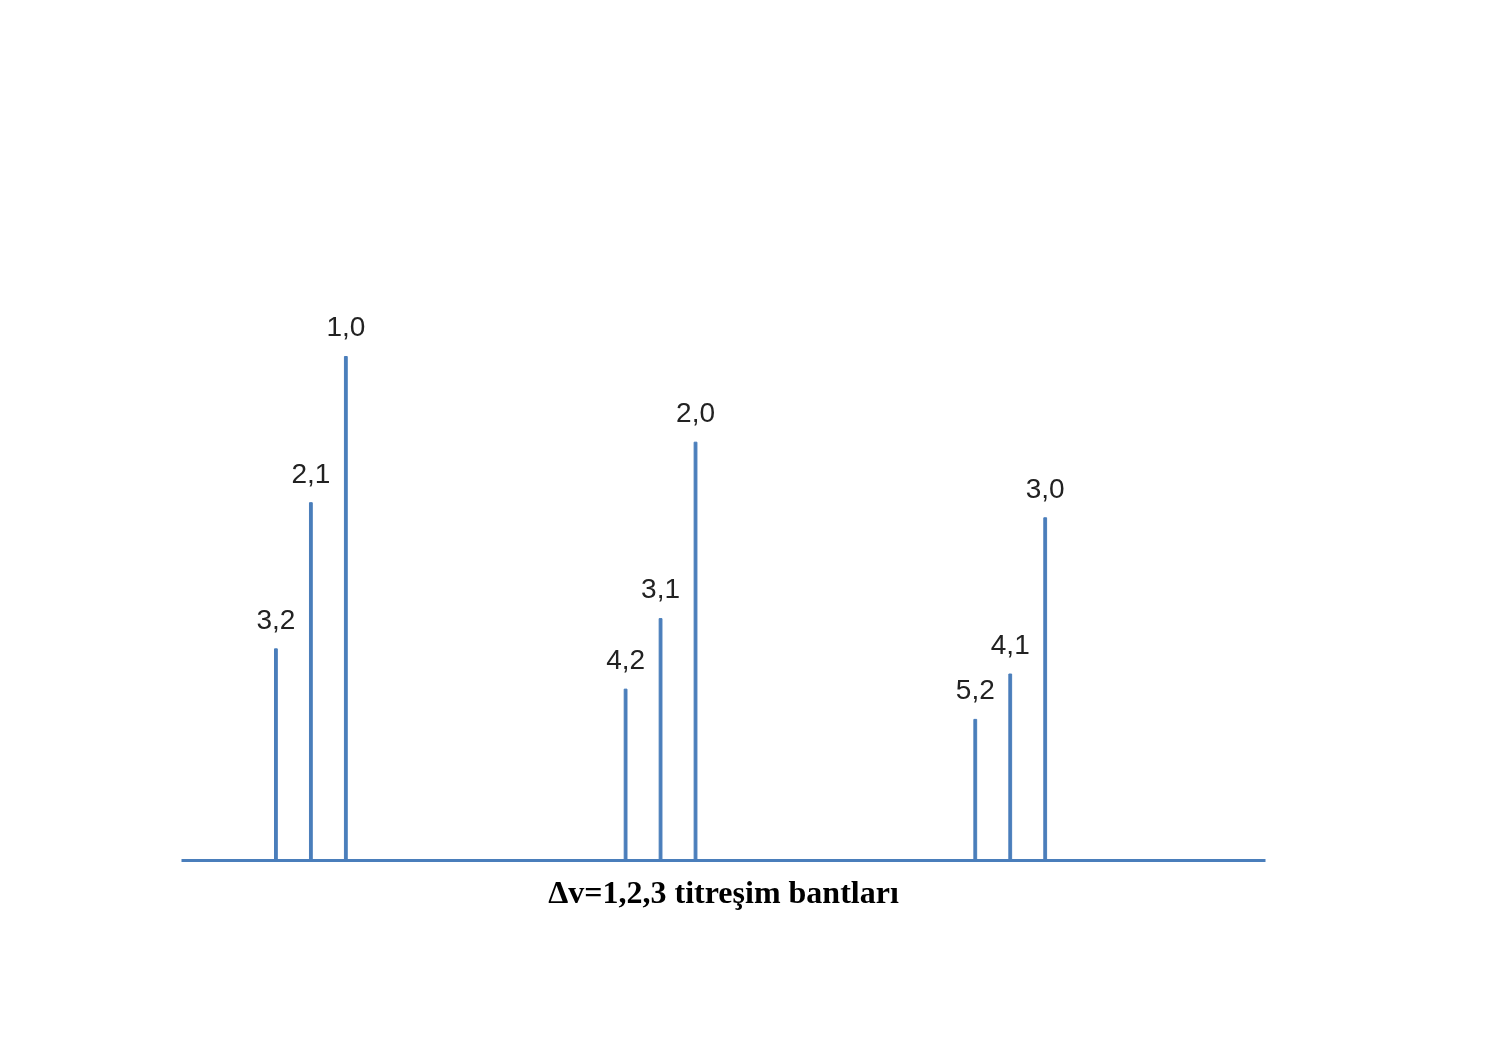 The height and width of the screenshot is (1044, 1497). Describe the element at coordinates (311, 473) in the screenshot. I see `annotation: 2,1` at that location.